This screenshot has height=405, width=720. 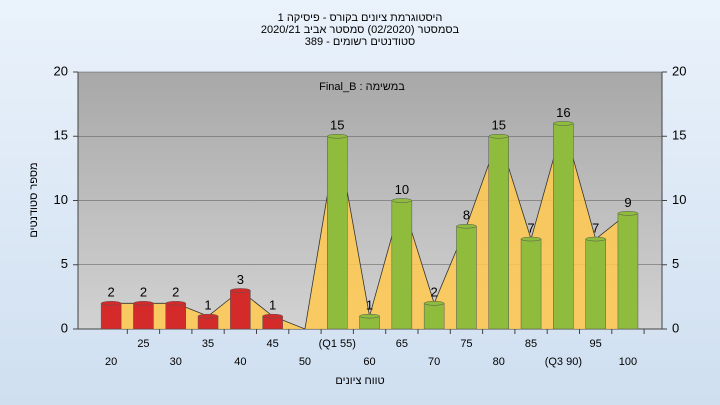 What do you see at coordinates (359, 381) in the screenshot?
I see `x-axis-label: טווח ציונים` at bounding box center [359, 381].